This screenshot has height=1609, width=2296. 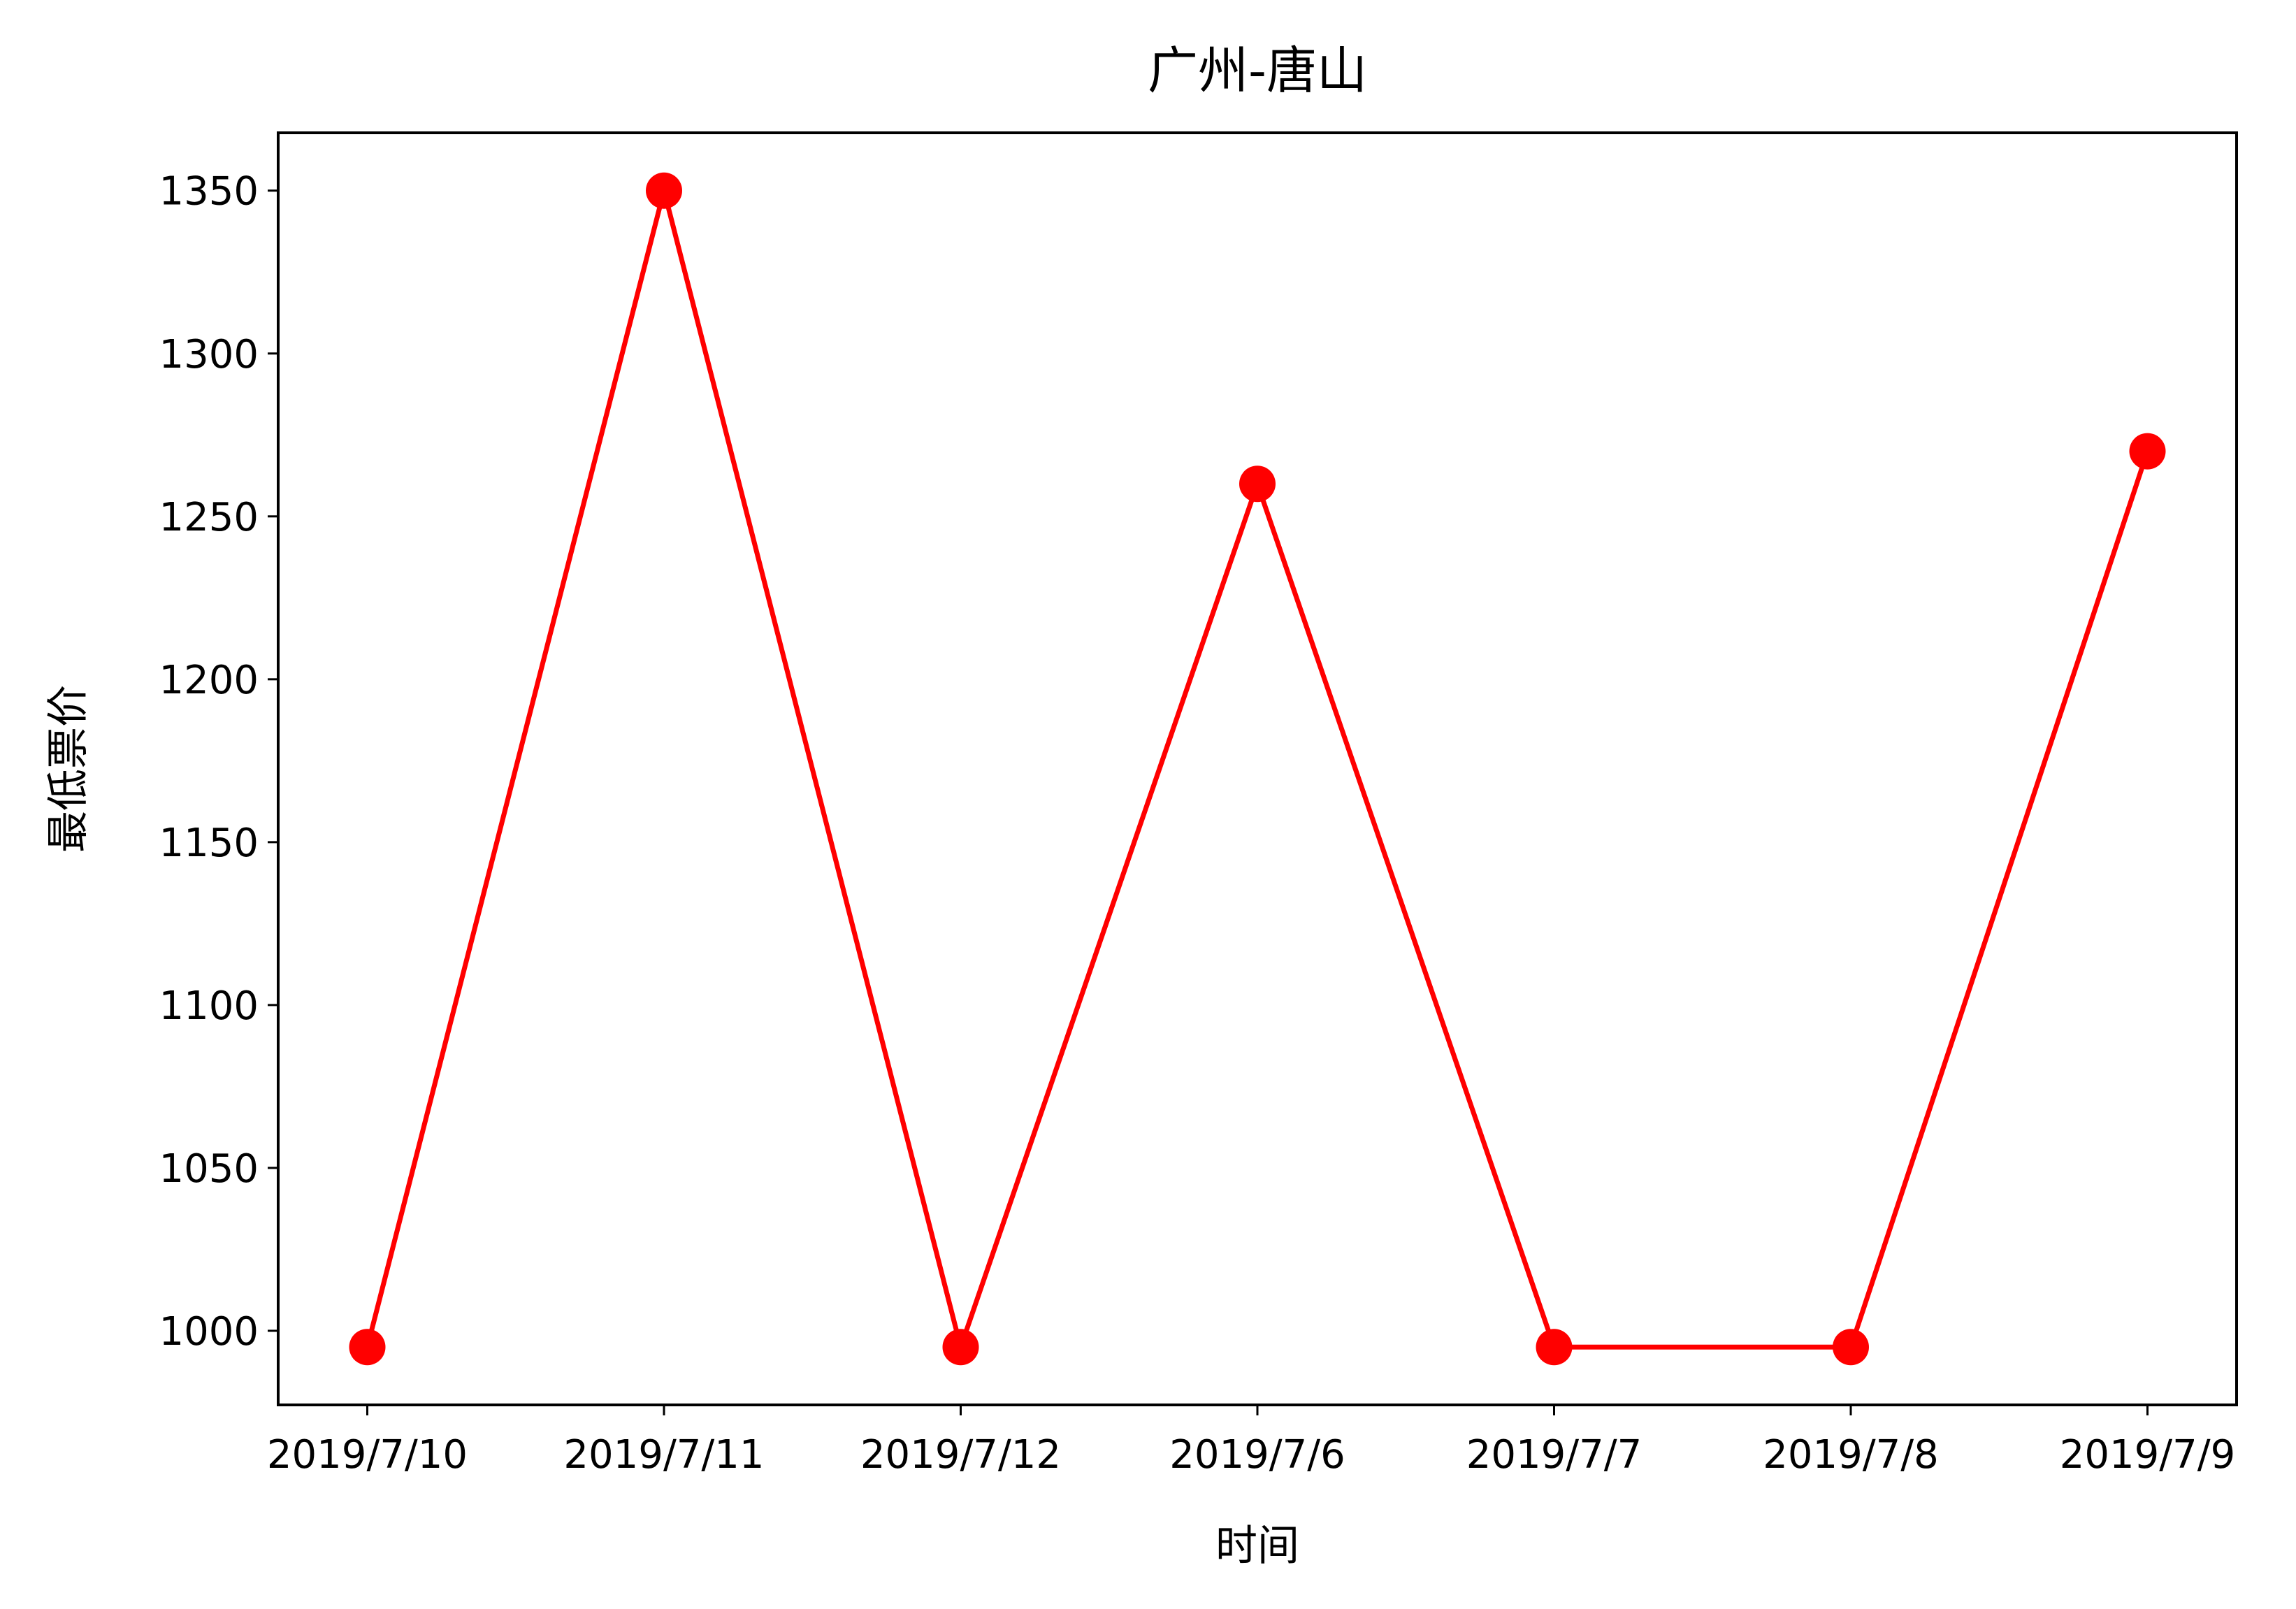 I want to click on x-tick-label: 2019/7/7, so click(x=1554, y=1455).